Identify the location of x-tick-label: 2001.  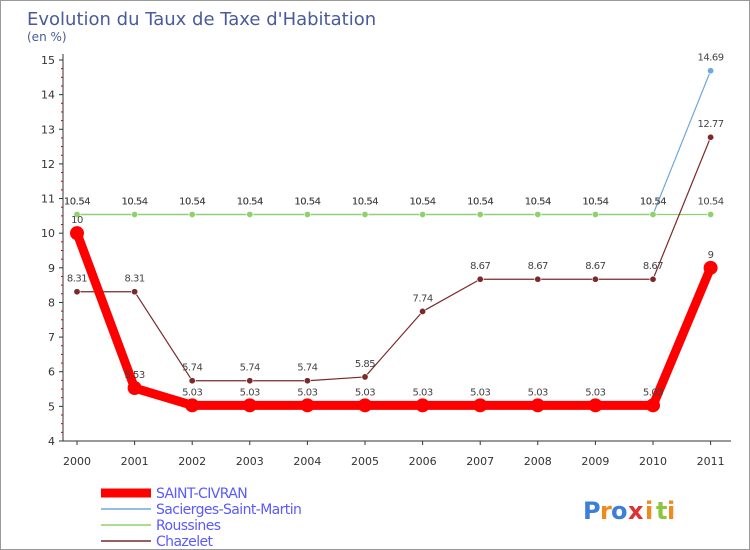
(135, 461).